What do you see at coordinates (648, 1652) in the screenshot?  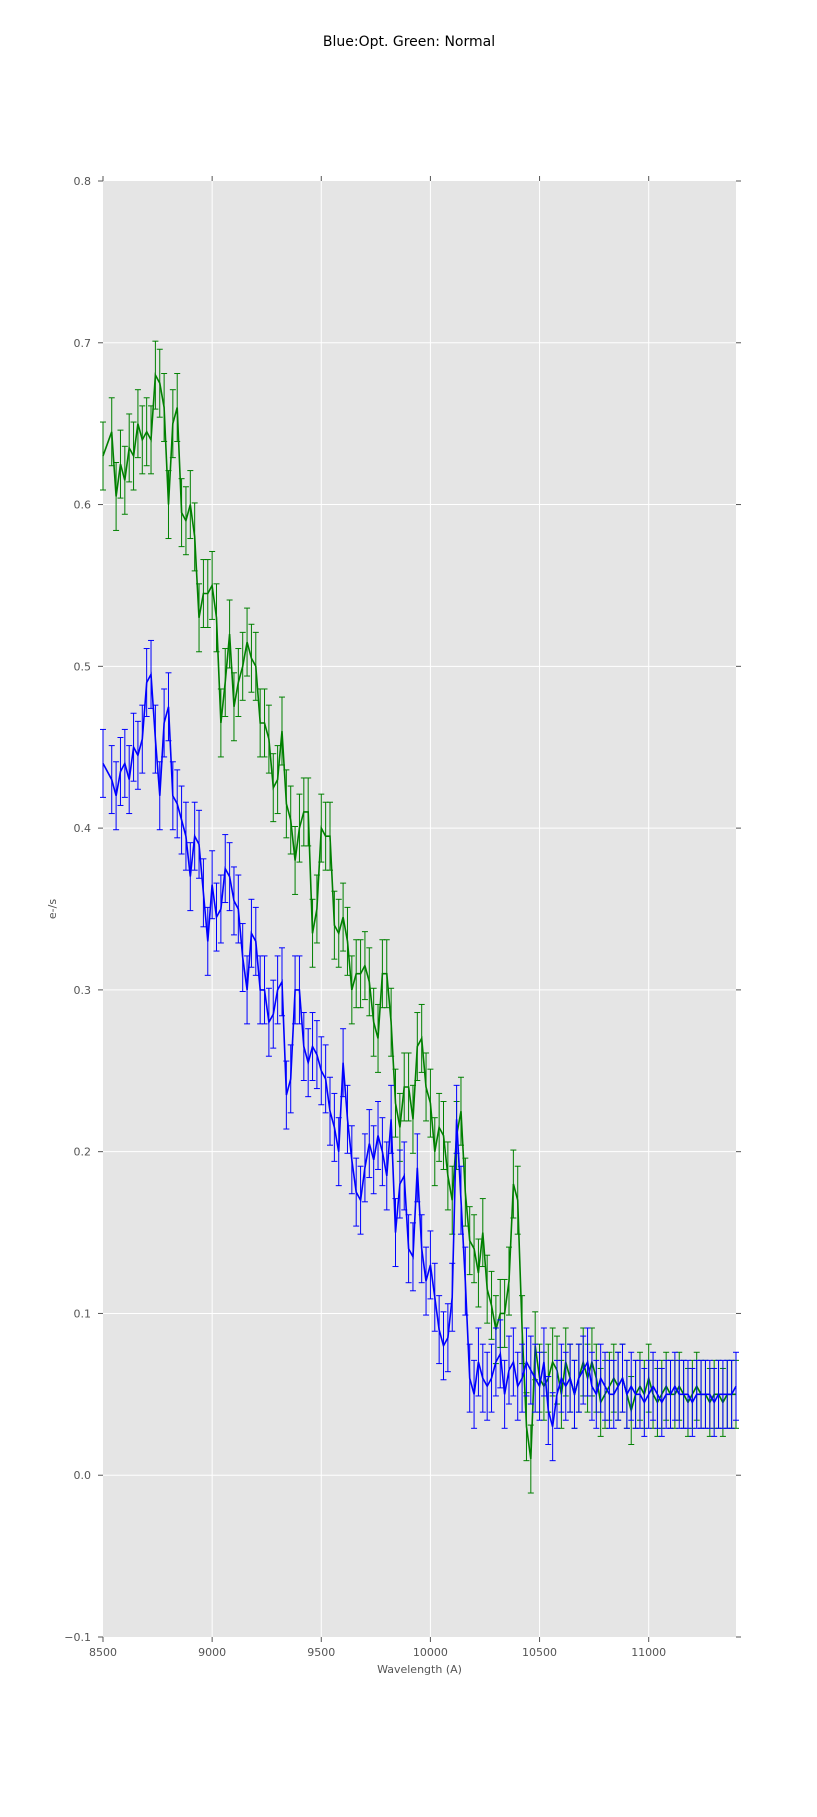 I see `x-tick-label: 11000` at bounding box center [648, 1652].